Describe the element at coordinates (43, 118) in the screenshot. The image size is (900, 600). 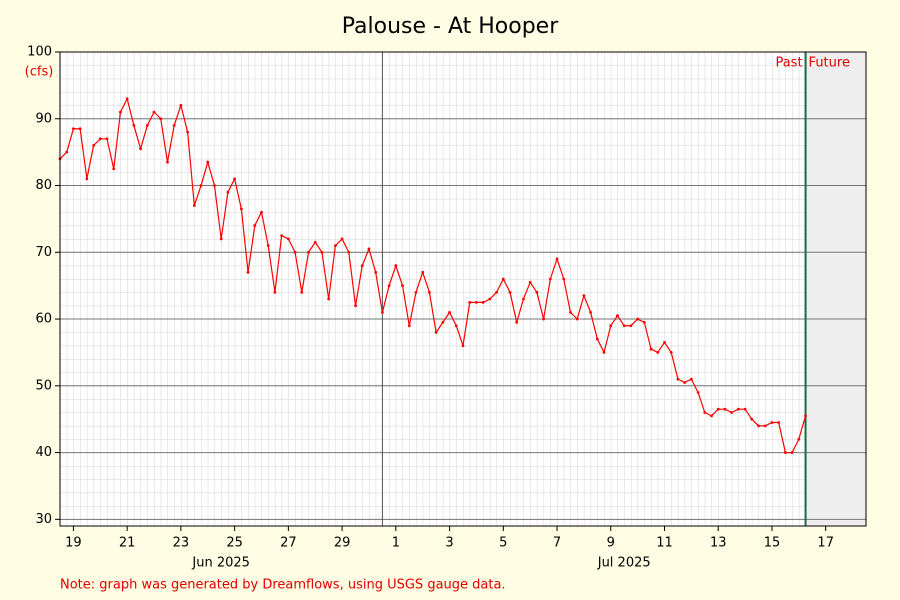
I see `y-tick-label: 90` at that location.